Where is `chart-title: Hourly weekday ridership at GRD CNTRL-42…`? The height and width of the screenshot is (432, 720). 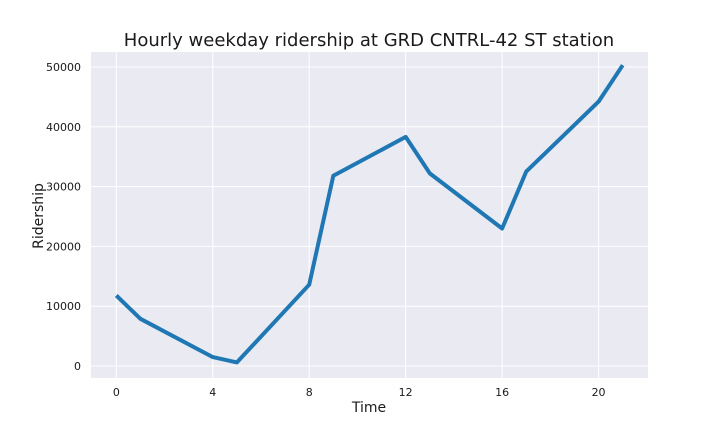 chart-title: Hourly weekday ridership at GRD CNTRL-42… is located at coordinates (369, 40).